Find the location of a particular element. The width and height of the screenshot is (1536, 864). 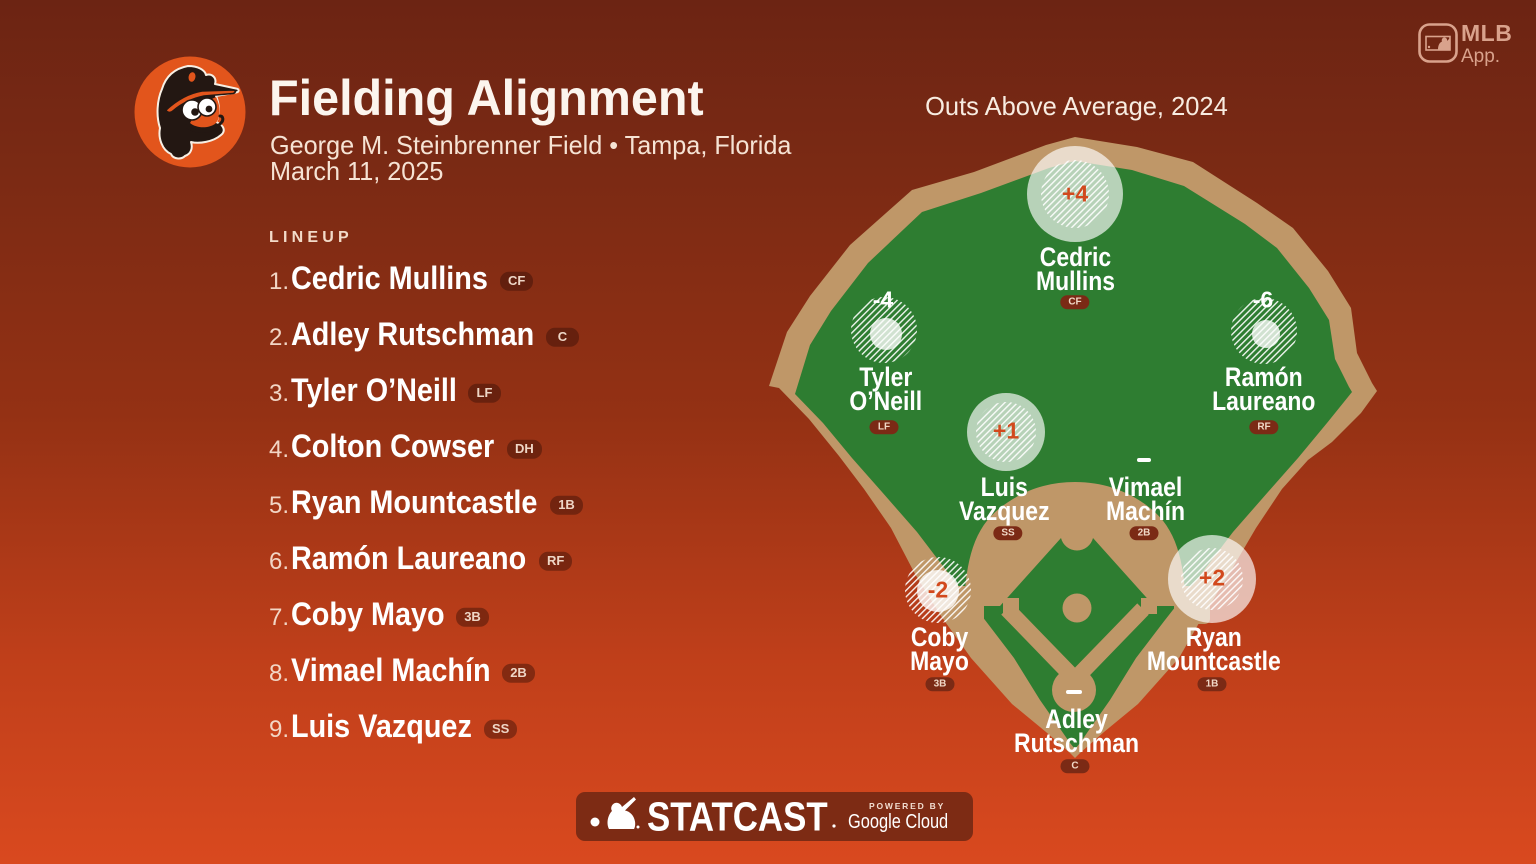

svg-text: STATCAST is located at coordinates (737, 817).